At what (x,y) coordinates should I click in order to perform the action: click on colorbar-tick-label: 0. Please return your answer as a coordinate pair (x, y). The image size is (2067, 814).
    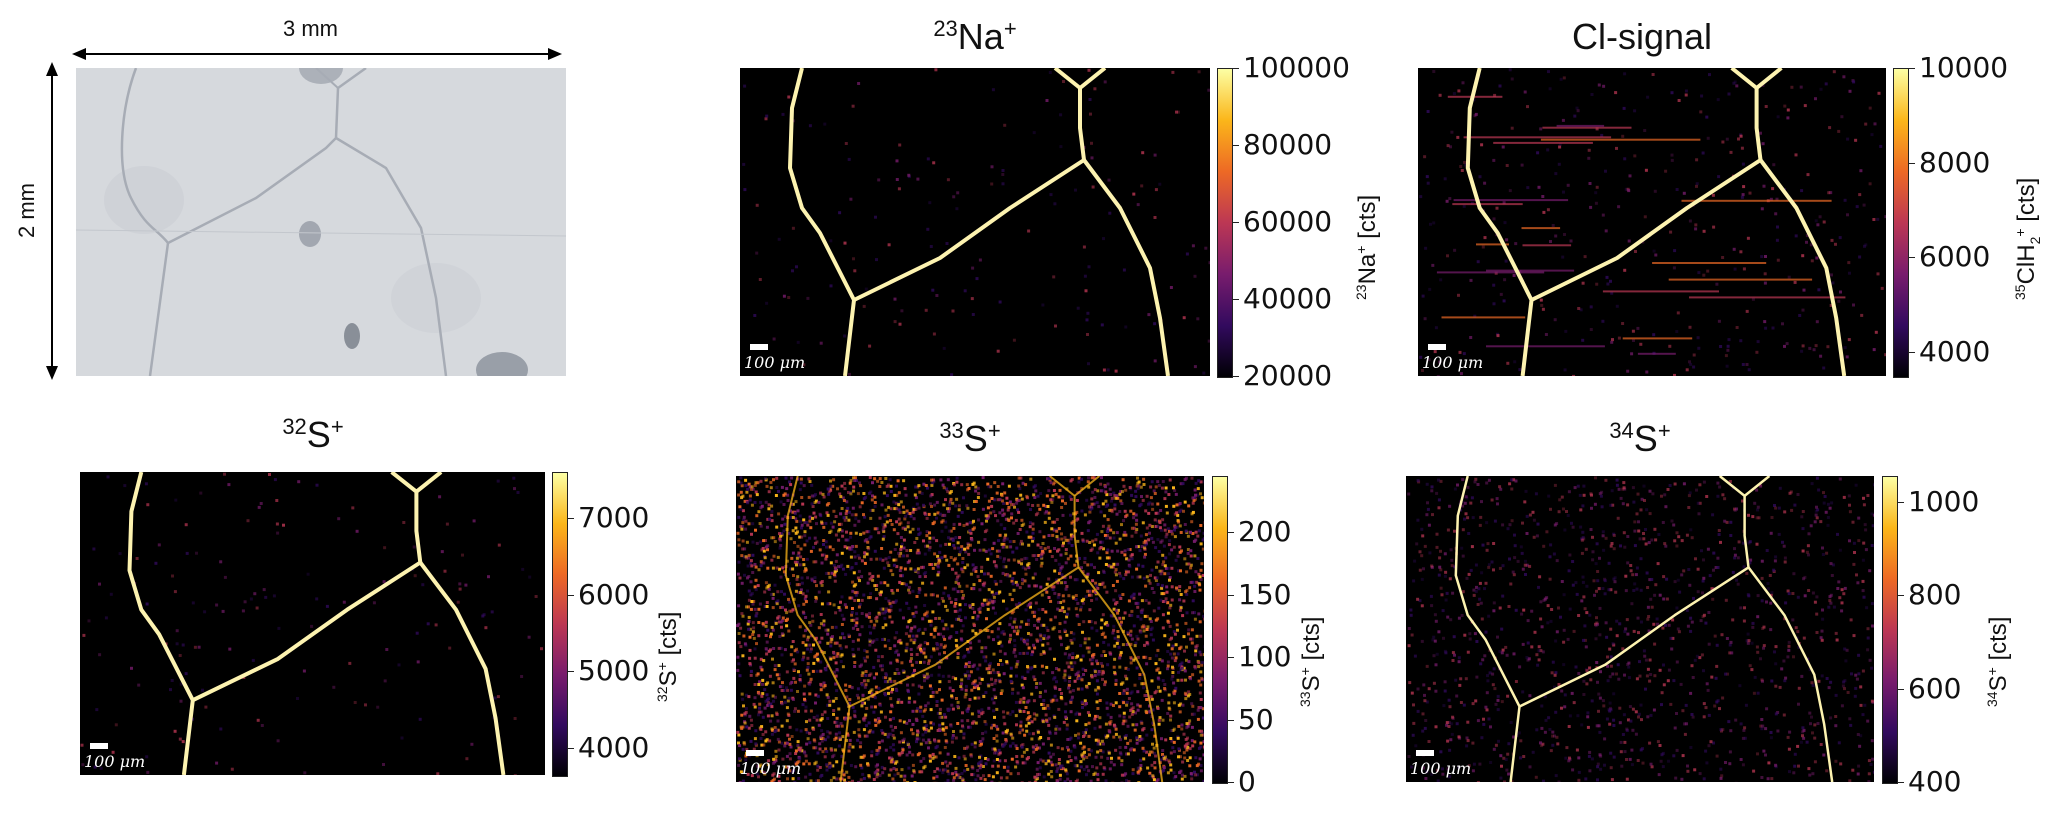
    Looking at the image, I should click on (1247, 781).